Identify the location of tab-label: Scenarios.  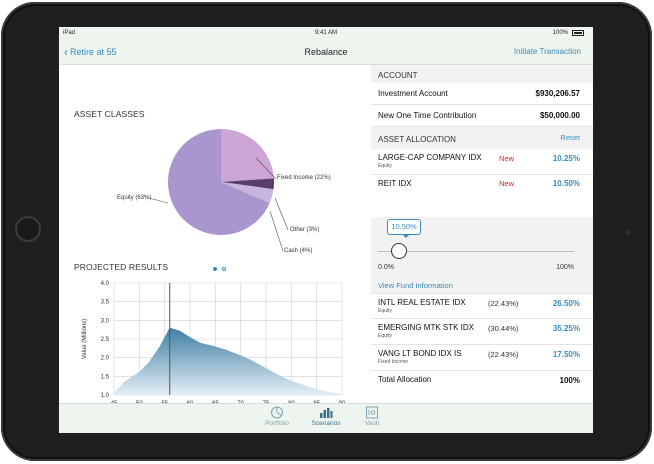
(326, 423).